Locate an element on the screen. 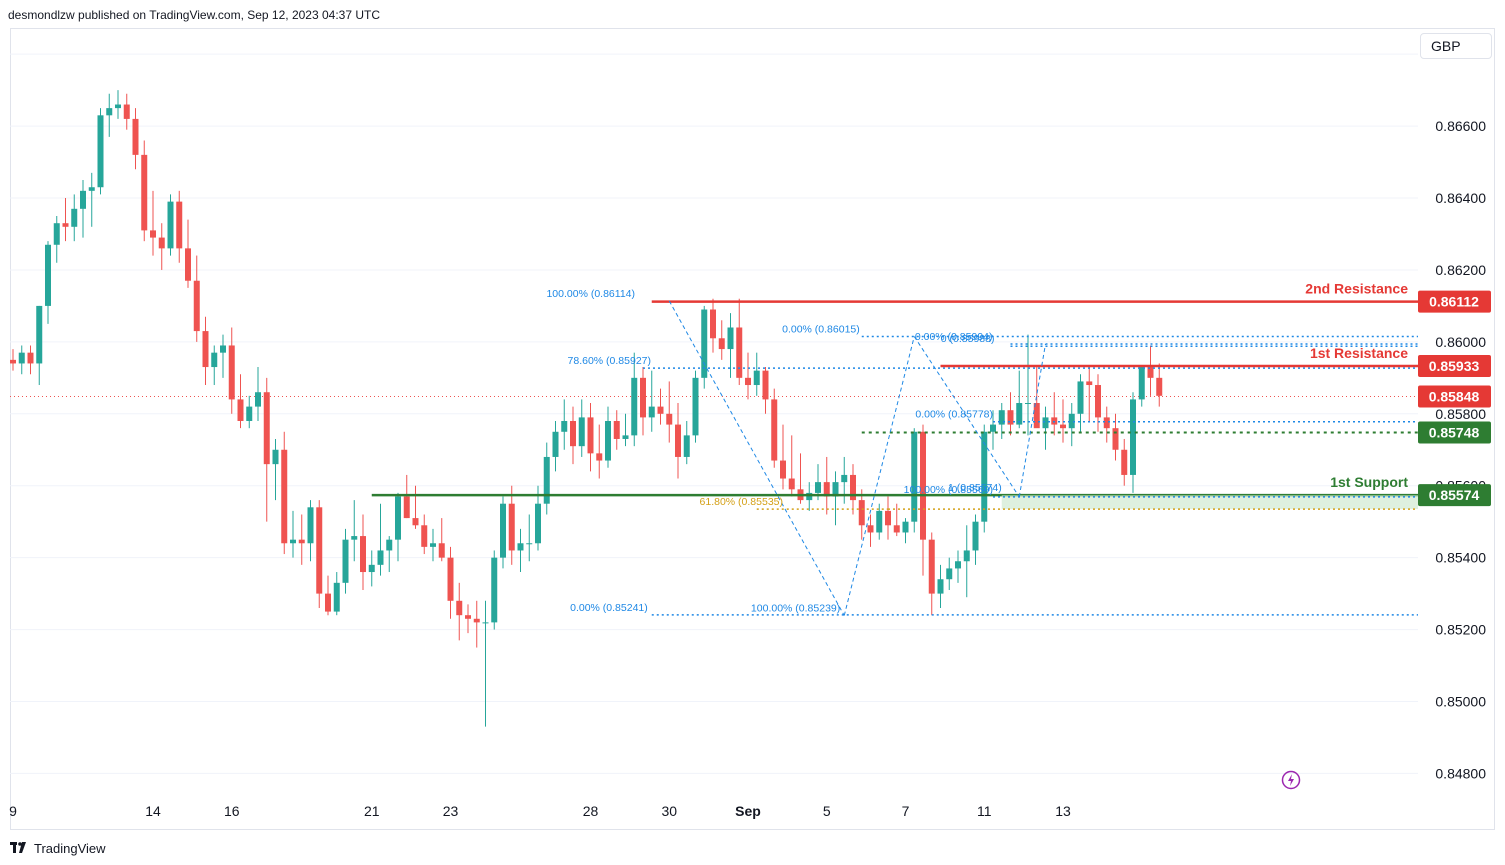 Image resolution: width=1505 pixels, height=865 pixels. x-axis-tick-label: 5 is located at coordinates (827, 811).